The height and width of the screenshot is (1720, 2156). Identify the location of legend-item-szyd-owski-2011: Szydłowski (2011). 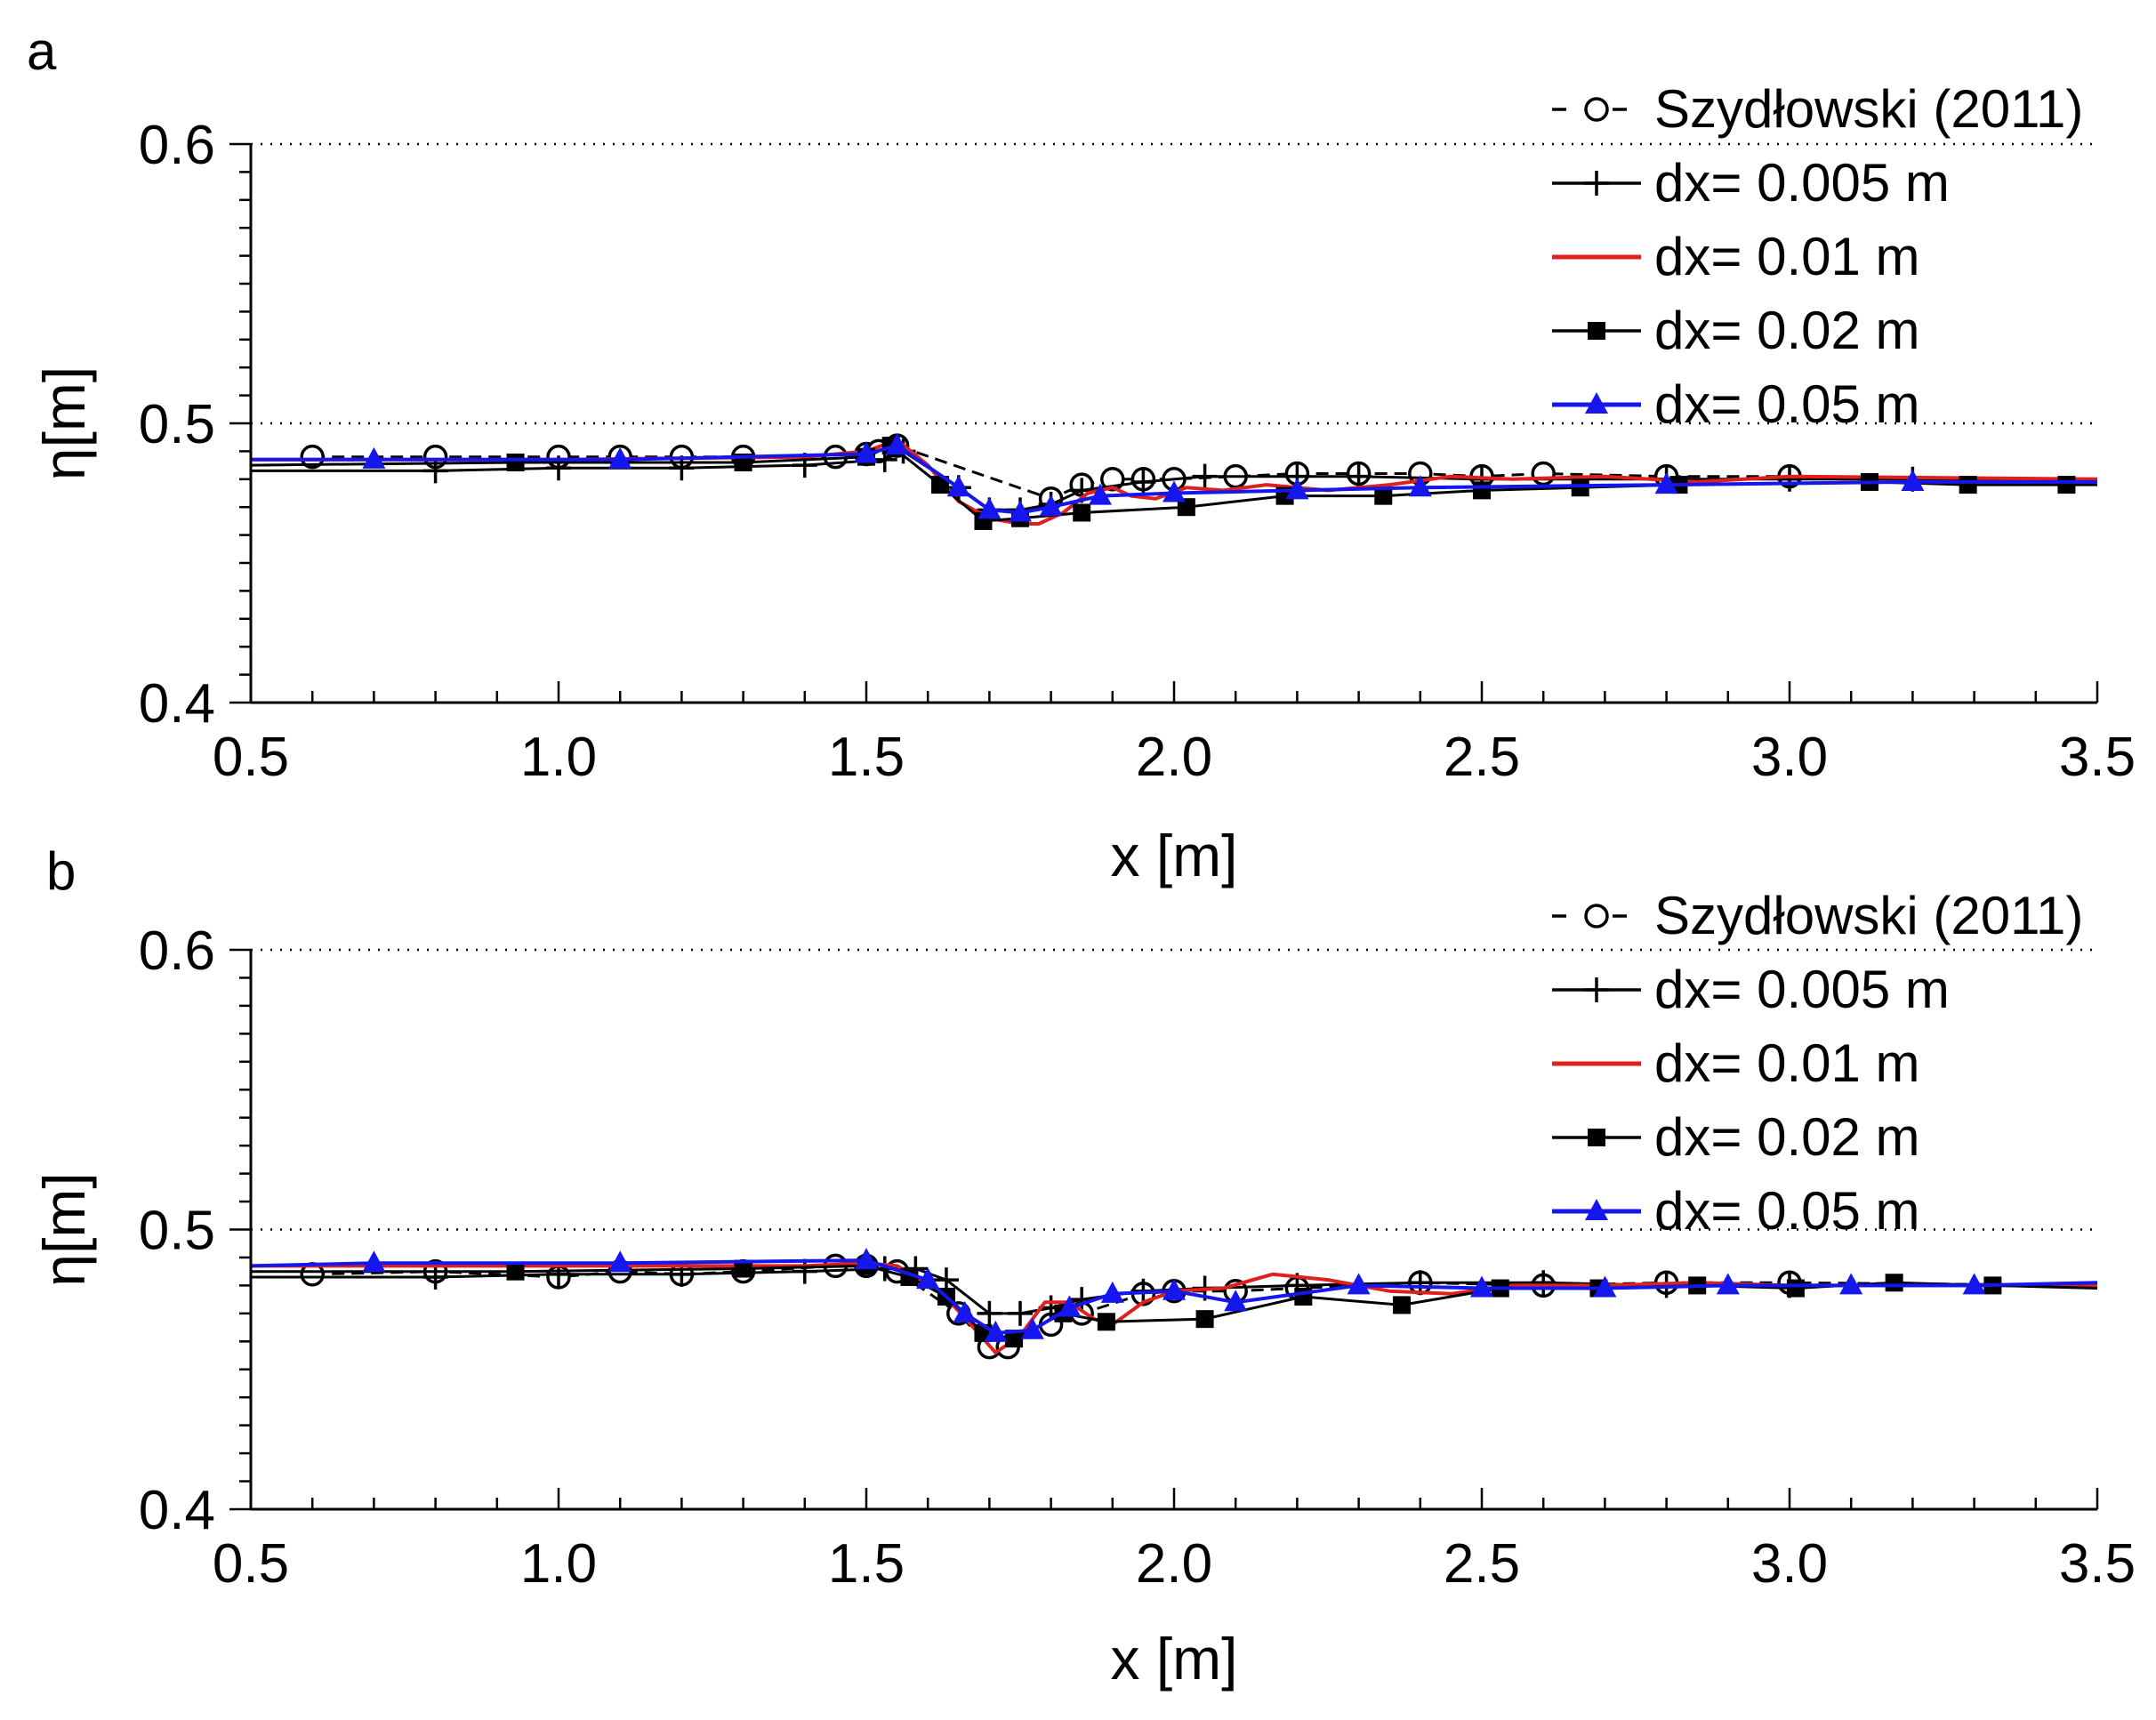
(1818, 916).